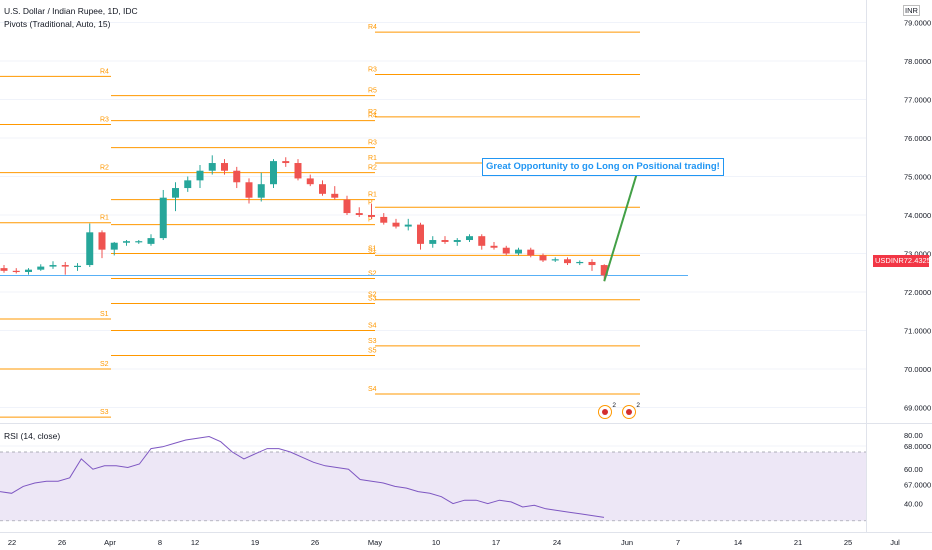 This screenshot has height=550, width=932. Describe the element at coordinates (911, 10) in the screenshot. I see `currency-badge: INR` at that location.